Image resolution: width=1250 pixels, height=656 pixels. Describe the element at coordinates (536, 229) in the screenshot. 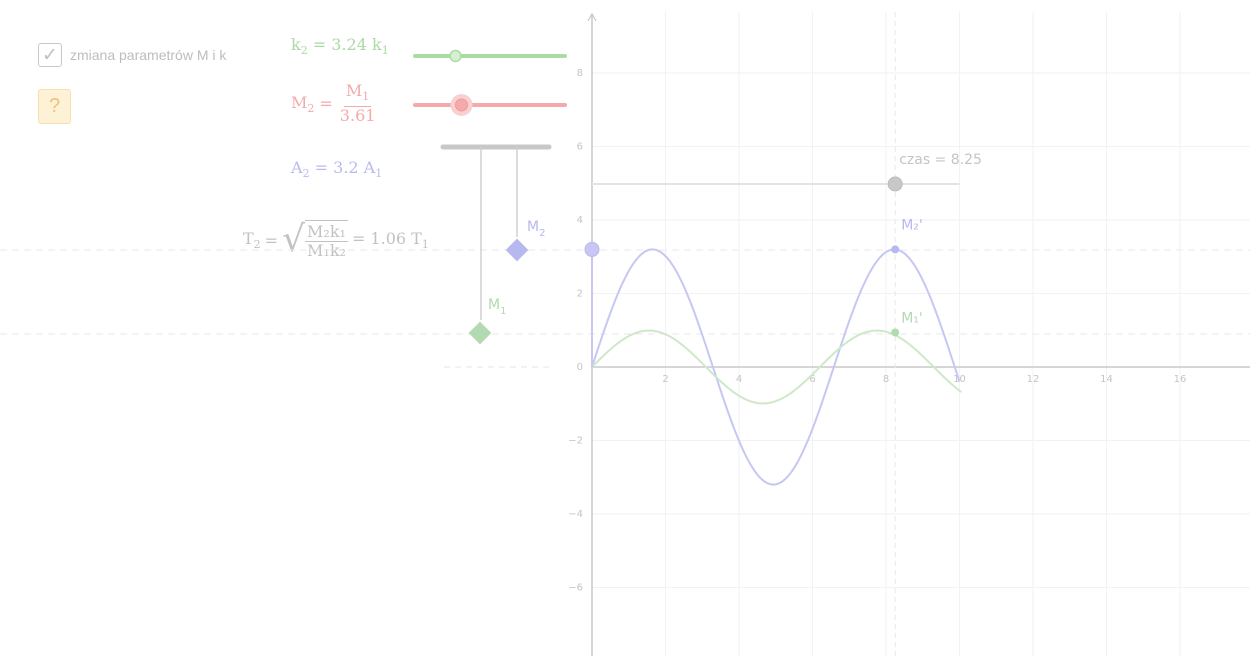

I see `mass-m2-label: M2` at that location.